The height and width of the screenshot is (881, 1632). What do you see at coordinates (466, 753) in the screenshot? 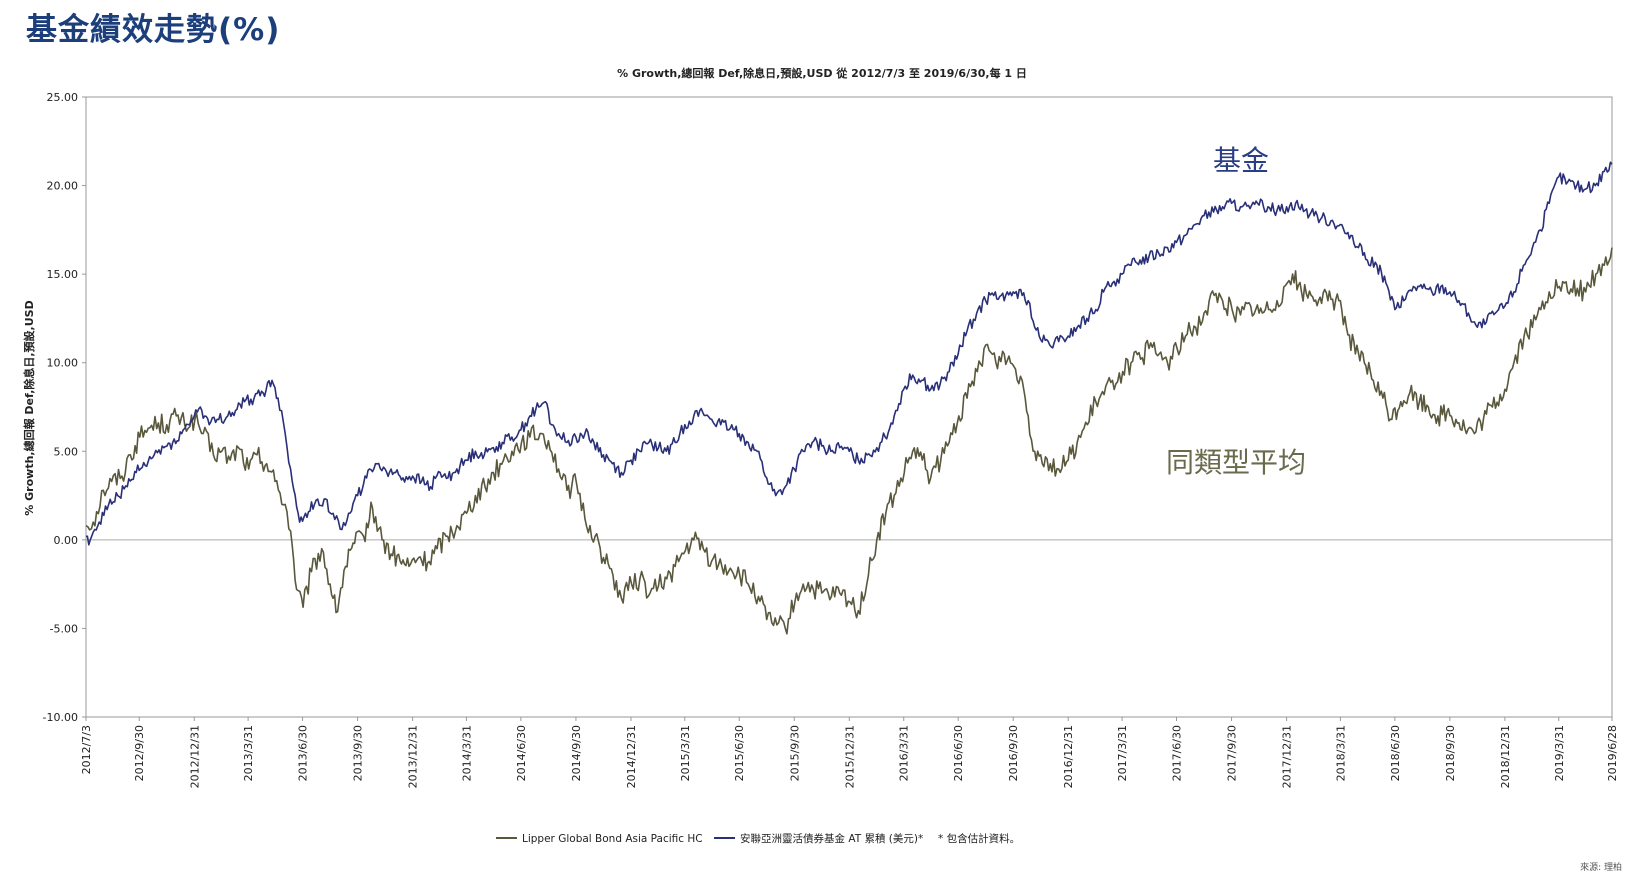
I see `x-tick-label: 2014/3/31` at bounding box center [466, 753].